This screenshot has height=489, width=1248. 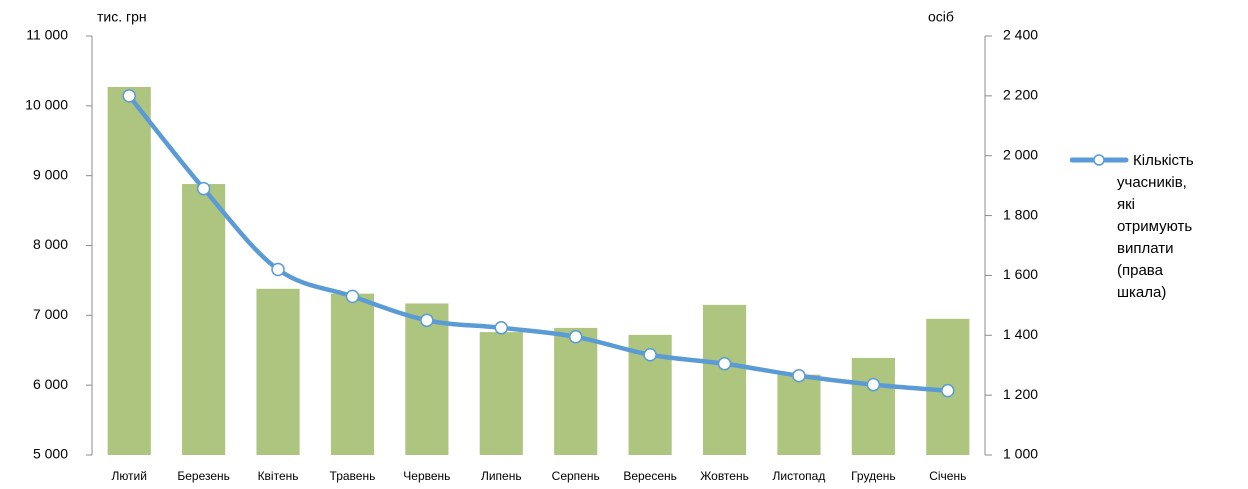 I want to click on y-tick-label: 8 000, so click(x=50, y=244).